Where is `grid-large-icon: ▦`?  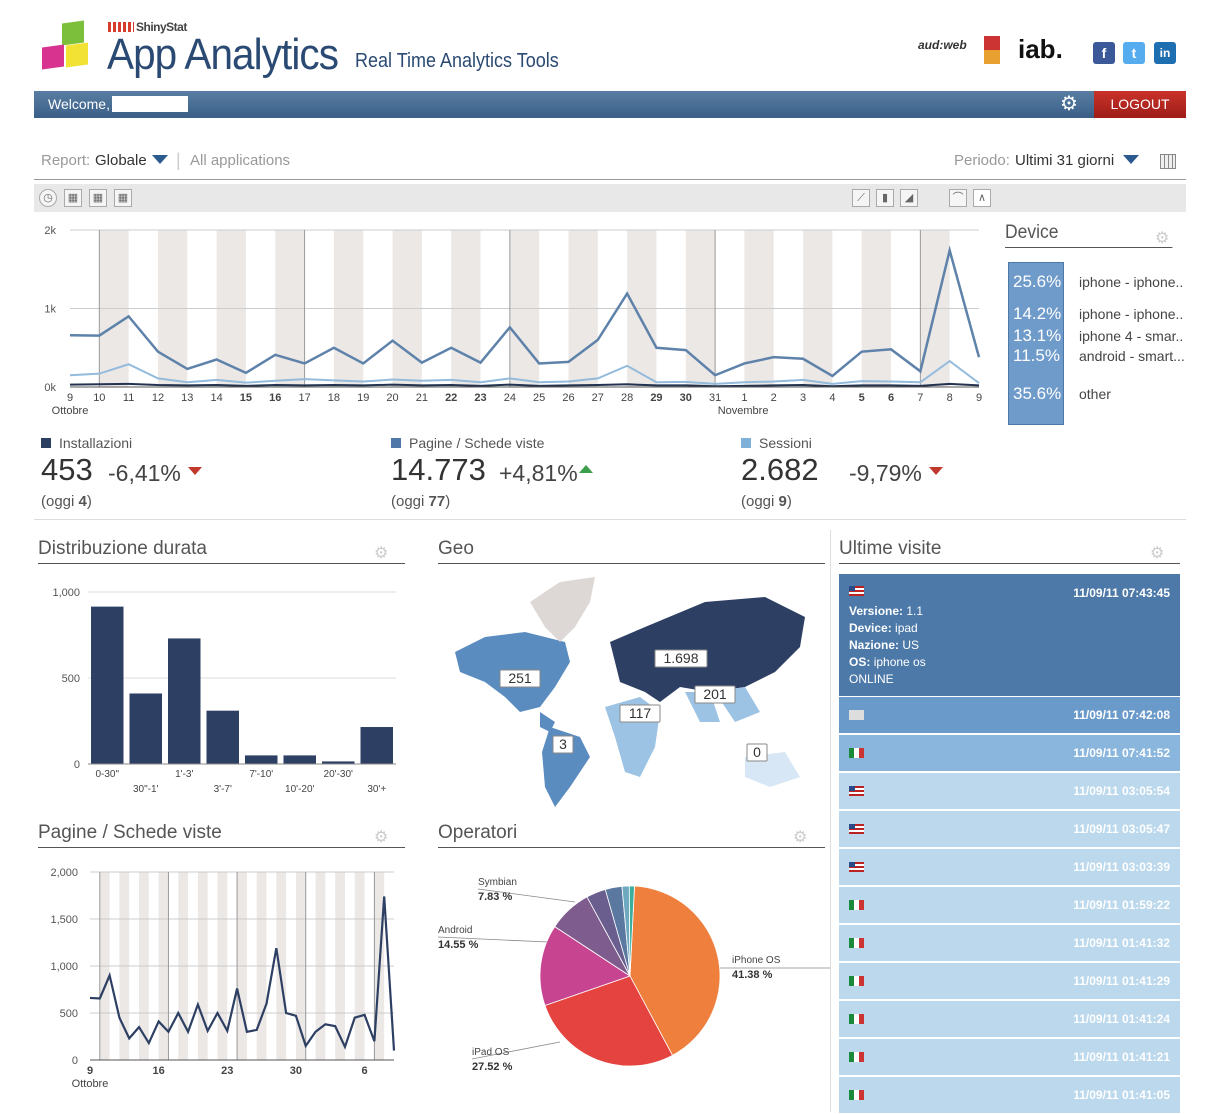 grid-large-icon: ▦ is located at coordinates (123, 198).